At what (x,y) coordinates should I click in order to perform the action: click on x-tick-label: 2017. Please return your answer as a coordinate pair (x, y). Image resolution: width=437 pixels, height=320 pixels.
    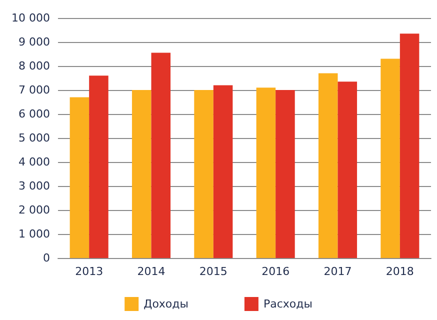
    Looking at the image, I should click on (338, 271).